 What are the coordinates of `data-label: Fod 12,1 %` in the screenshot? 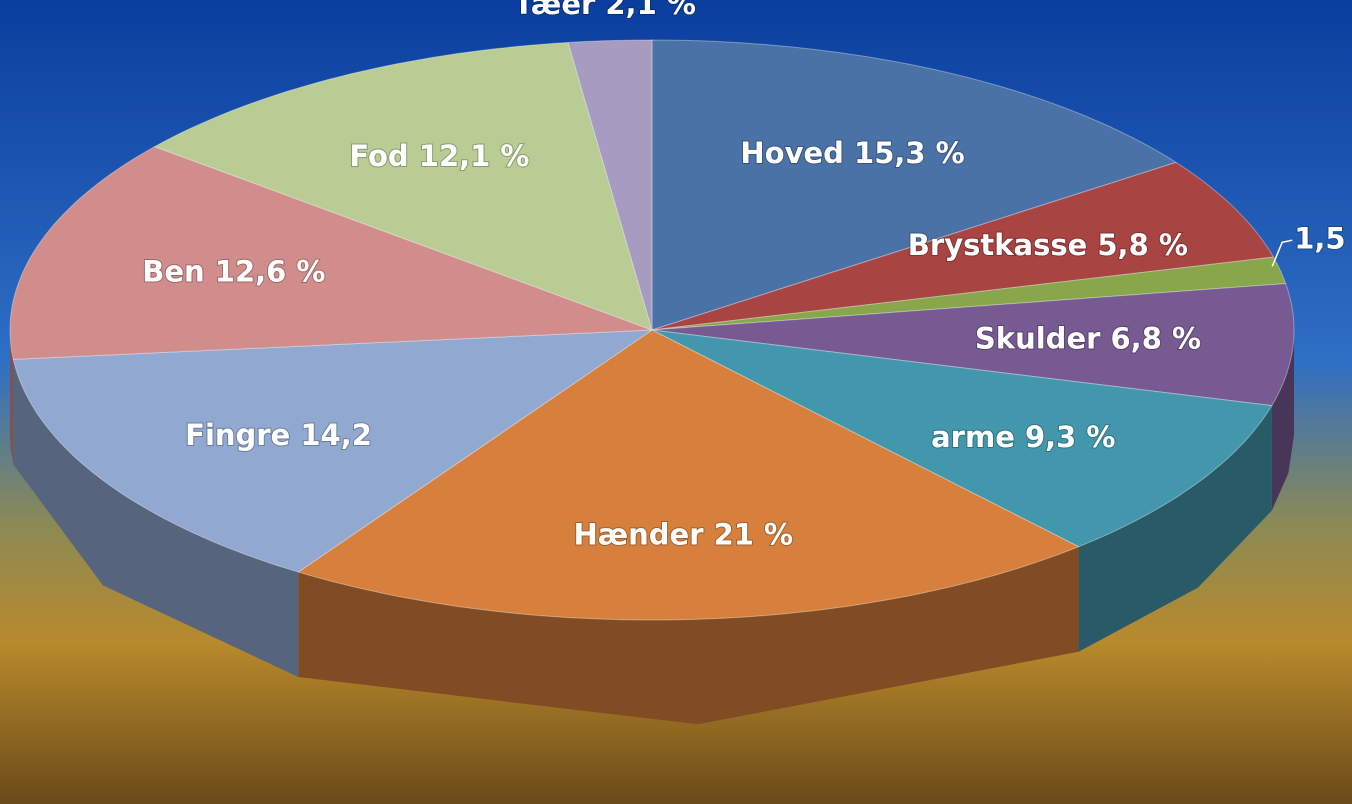 It's located at (439, 156).